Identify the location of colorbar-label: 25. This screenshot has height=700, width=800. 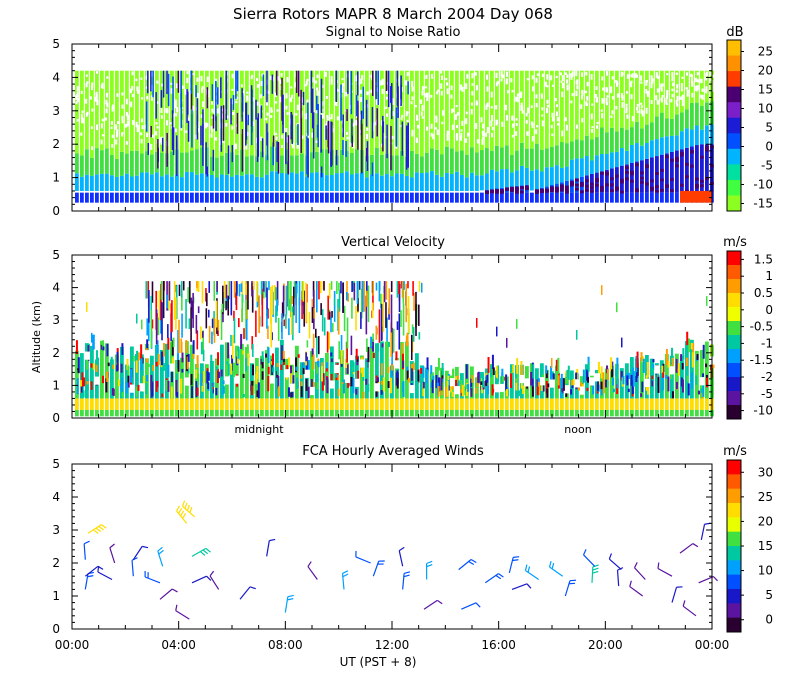
(765, 497).